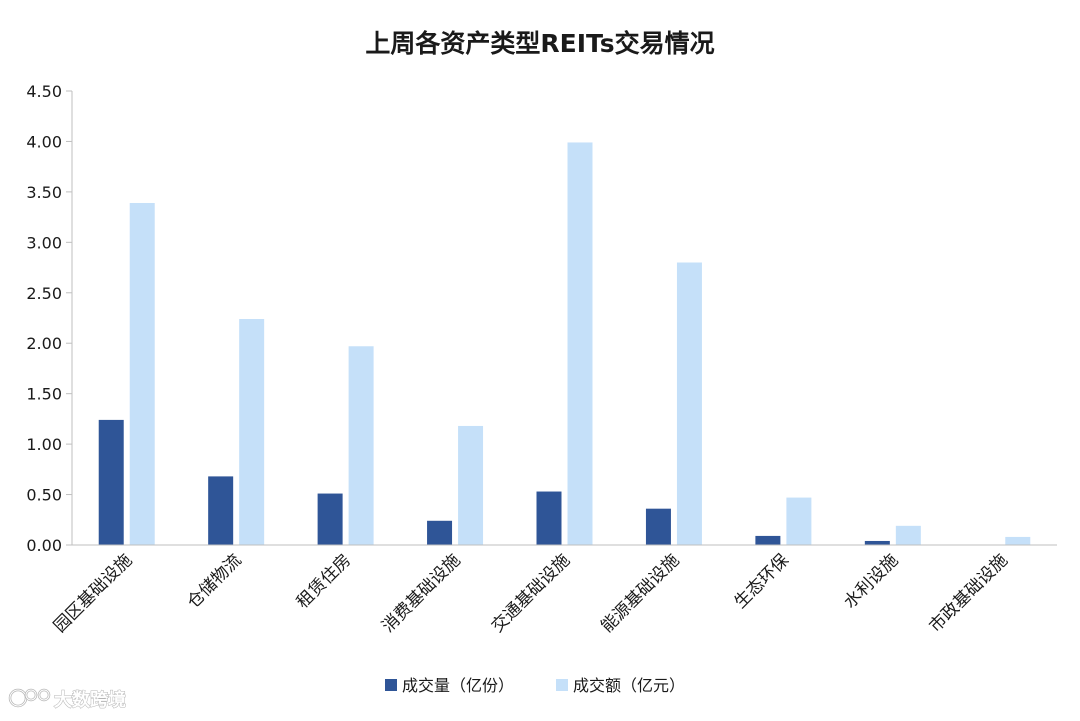 The height and width of the screenshot is (721, 1080). I want to click on x-tick-label: 租赁住房, so click(324, 581).